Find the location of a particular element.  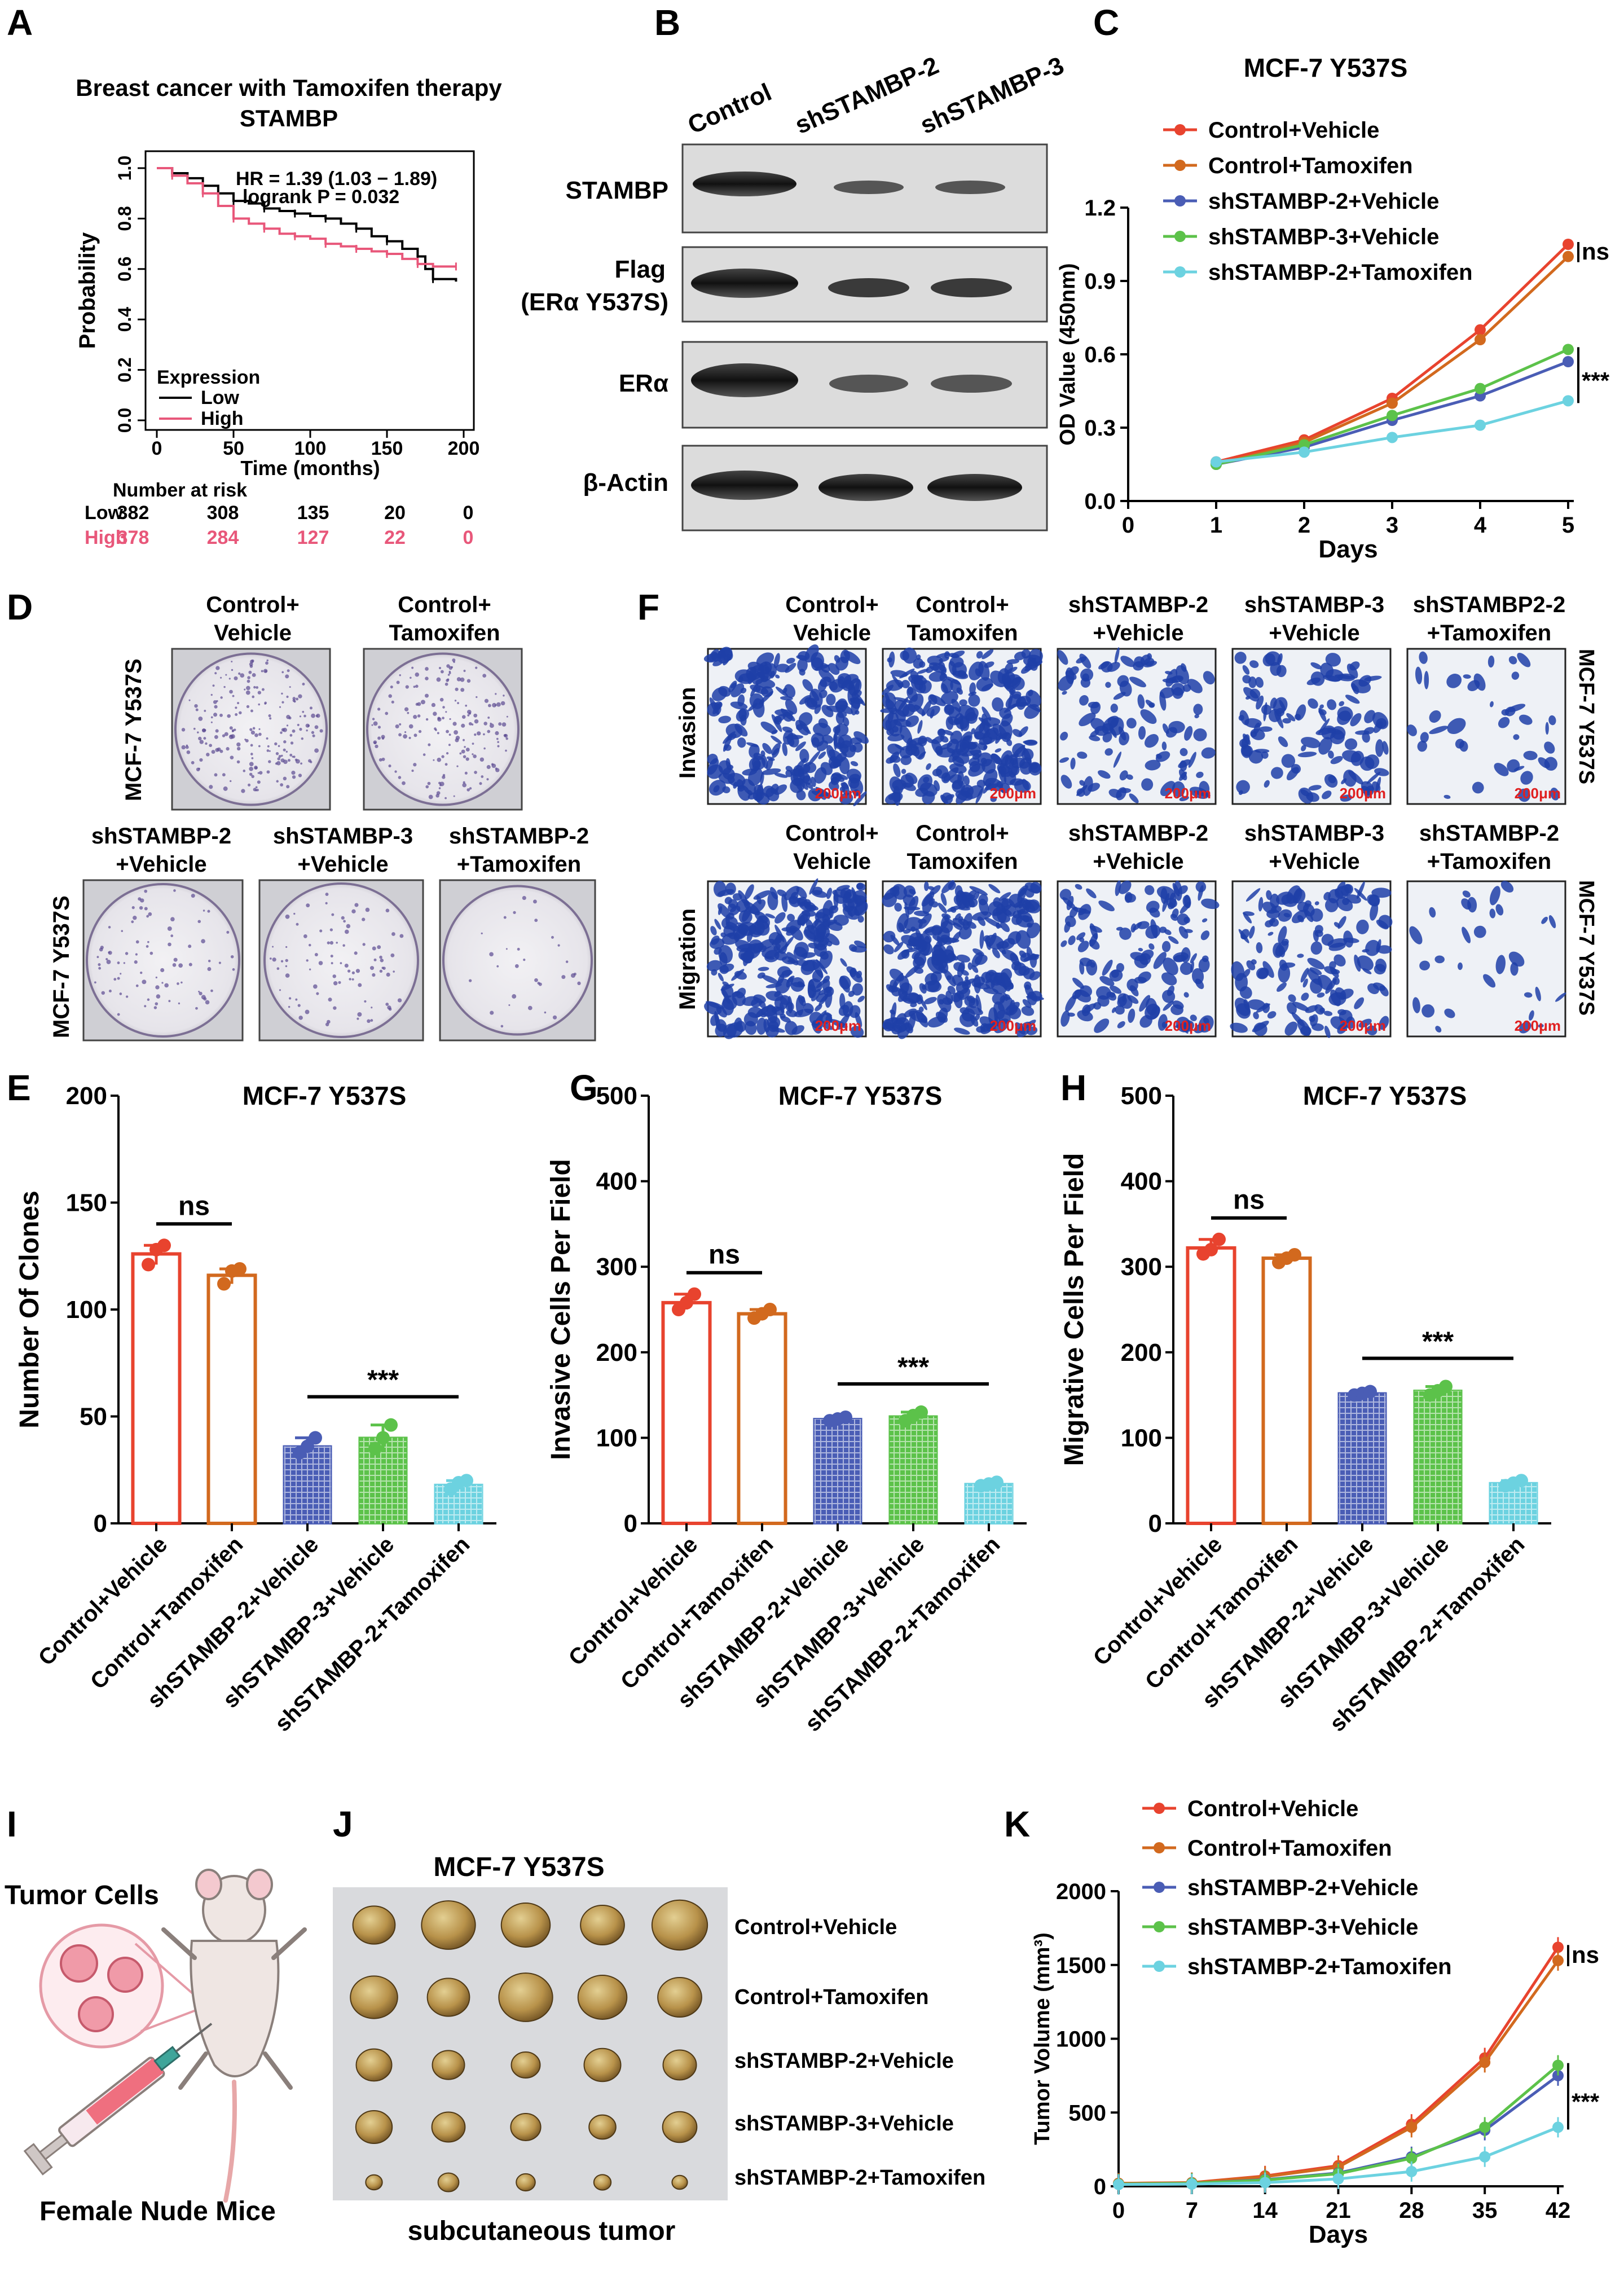

female-nude-mice-label: Female Nude Mice is located at coordinates (158, 2211).